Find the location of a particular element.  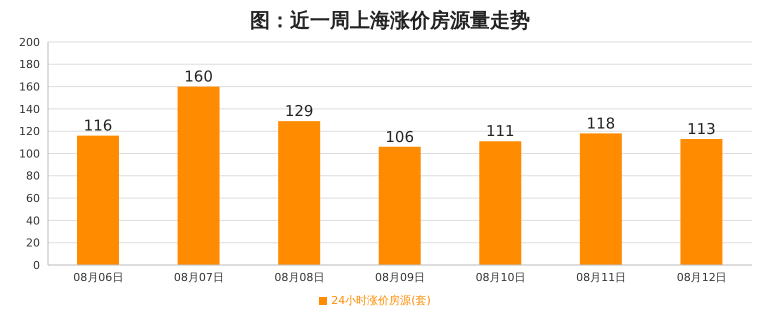

data-label: 111 is located at coordinates (500, 131).